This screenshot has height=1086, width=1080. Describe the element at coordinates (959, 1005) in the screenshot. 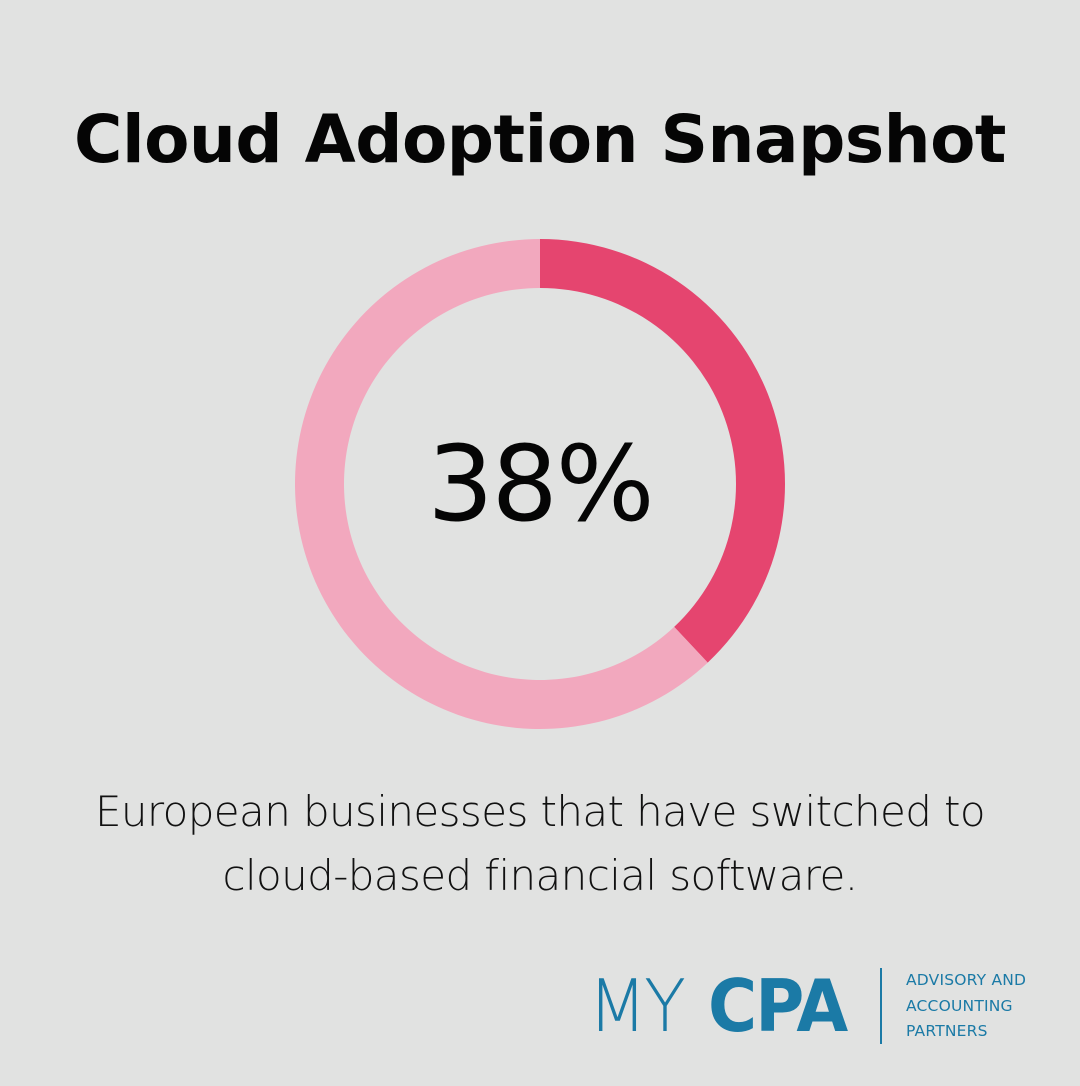

I see `logo-tagline-line-2: ACCOUNTING` at that location.